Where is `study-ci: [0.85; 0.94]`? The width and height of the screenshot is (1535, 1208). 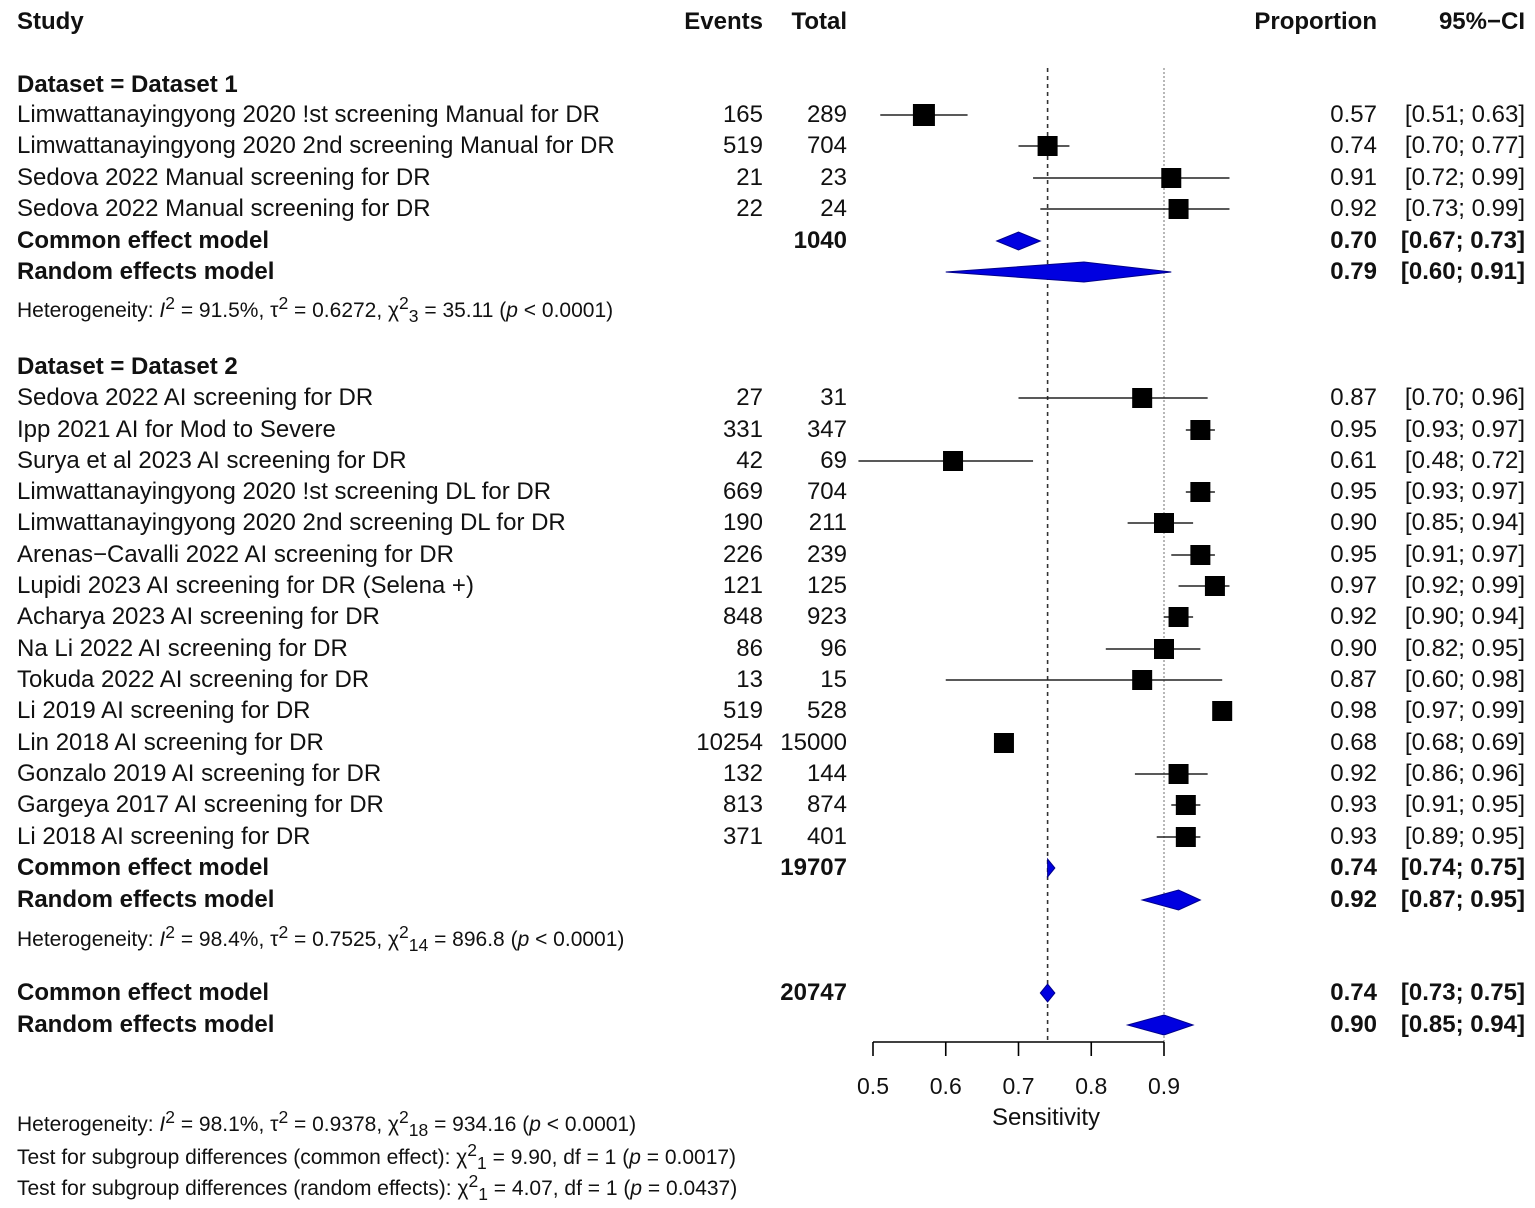 study-ci: [0.85; 0.94] is located at coordinates (1464, 522).